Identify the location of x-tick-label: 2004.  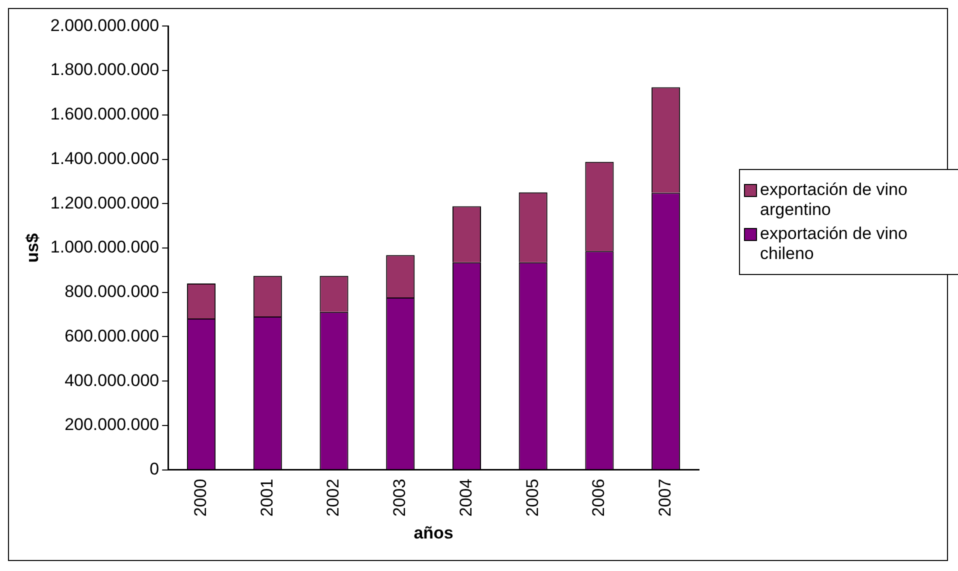
(466, 497).